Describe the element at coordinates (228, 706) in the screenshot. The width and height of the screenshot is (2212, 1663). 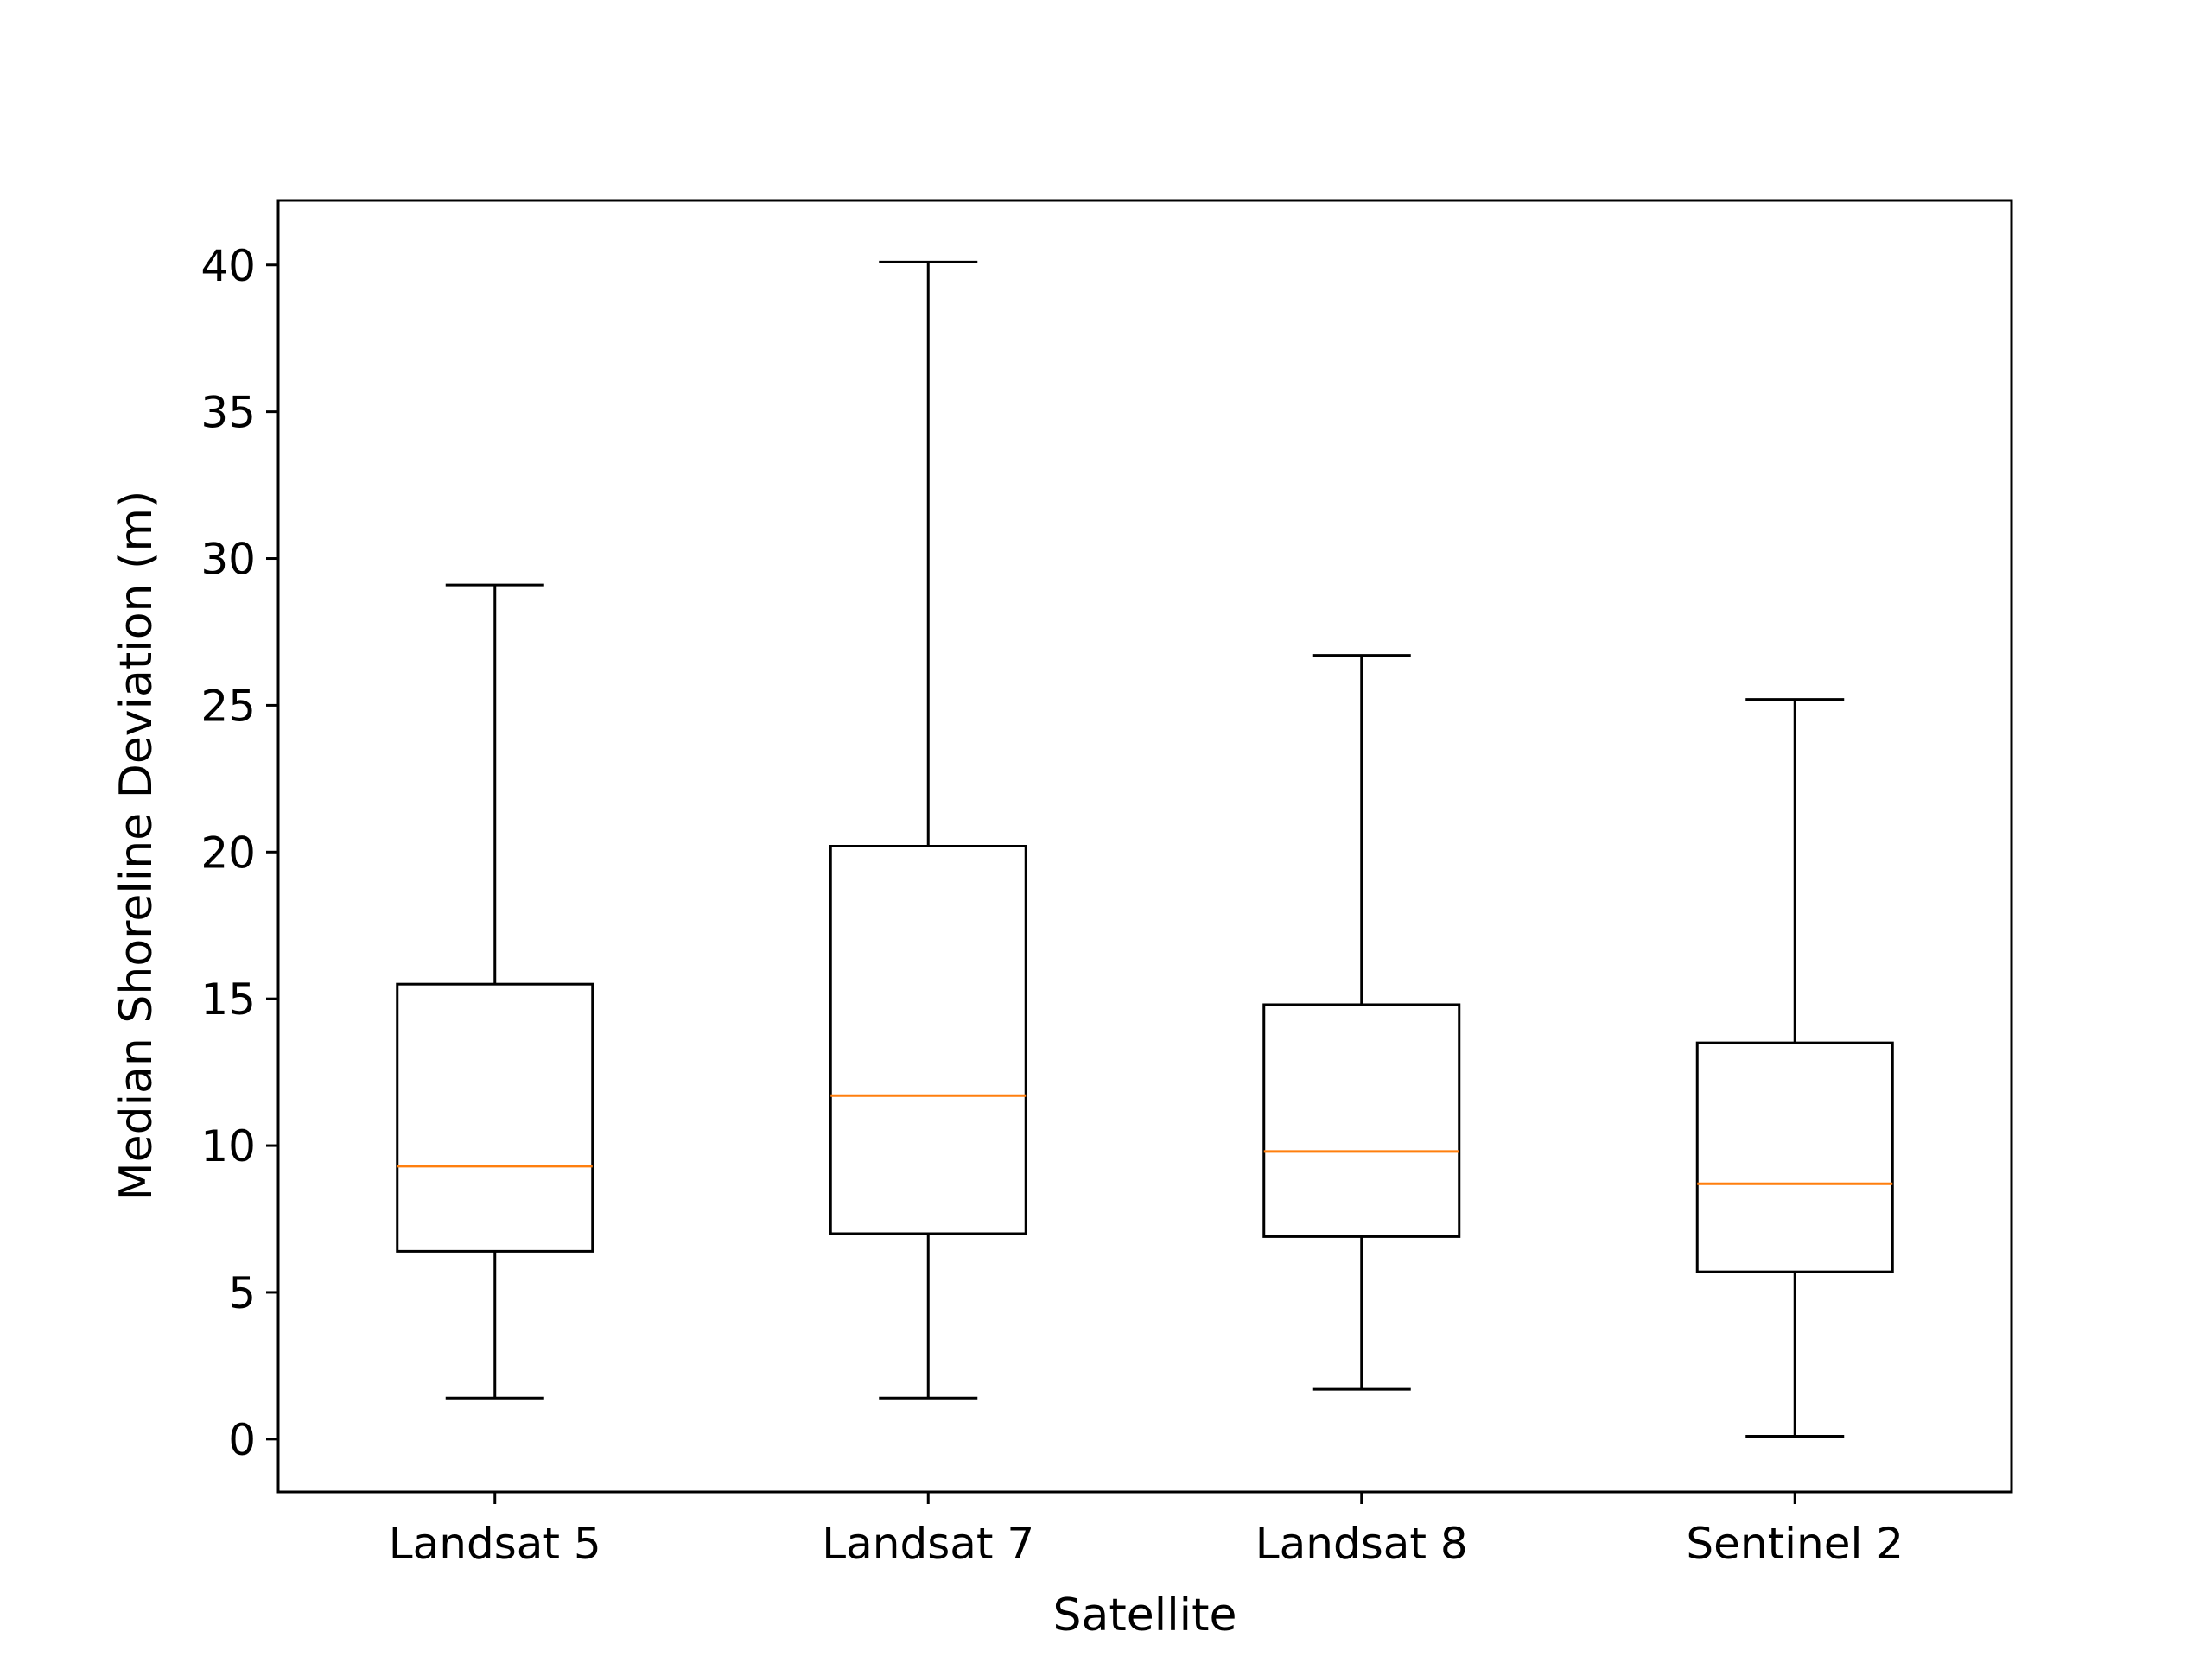
I see `y-tick-label: 25` at that location.